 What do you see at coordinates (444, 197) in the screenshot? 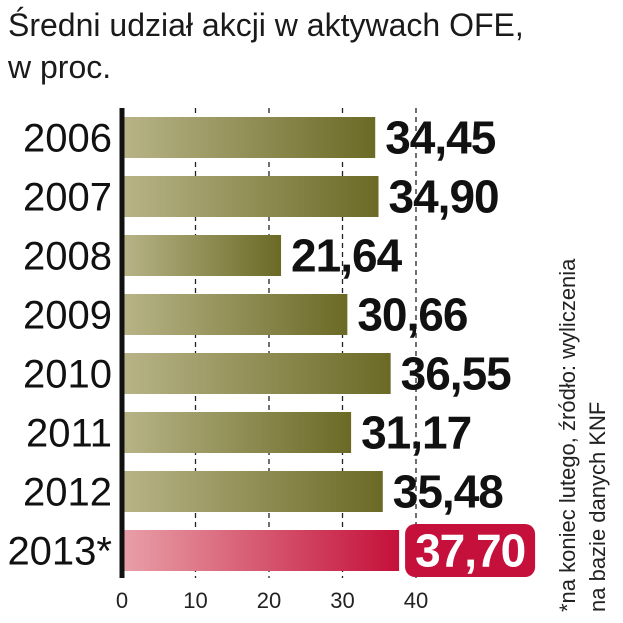
I see `value-label: 34,90` at bounding box center [444, 197].